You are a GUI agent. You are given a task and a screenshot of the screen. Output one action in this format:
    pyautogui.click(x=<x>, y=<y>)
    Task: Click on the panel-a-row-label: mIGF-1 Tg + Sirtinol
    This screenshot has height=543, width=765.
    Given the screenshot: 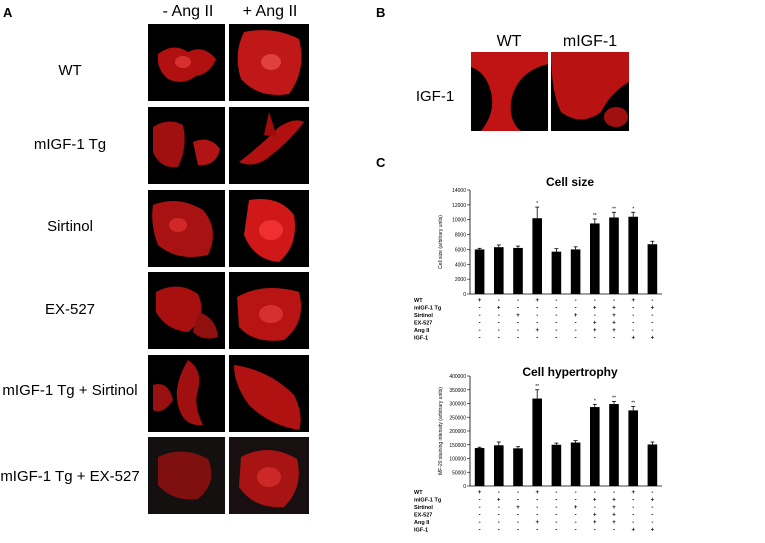 What is the action you would take?
    pyautogui.click(x=70, y=390)
    